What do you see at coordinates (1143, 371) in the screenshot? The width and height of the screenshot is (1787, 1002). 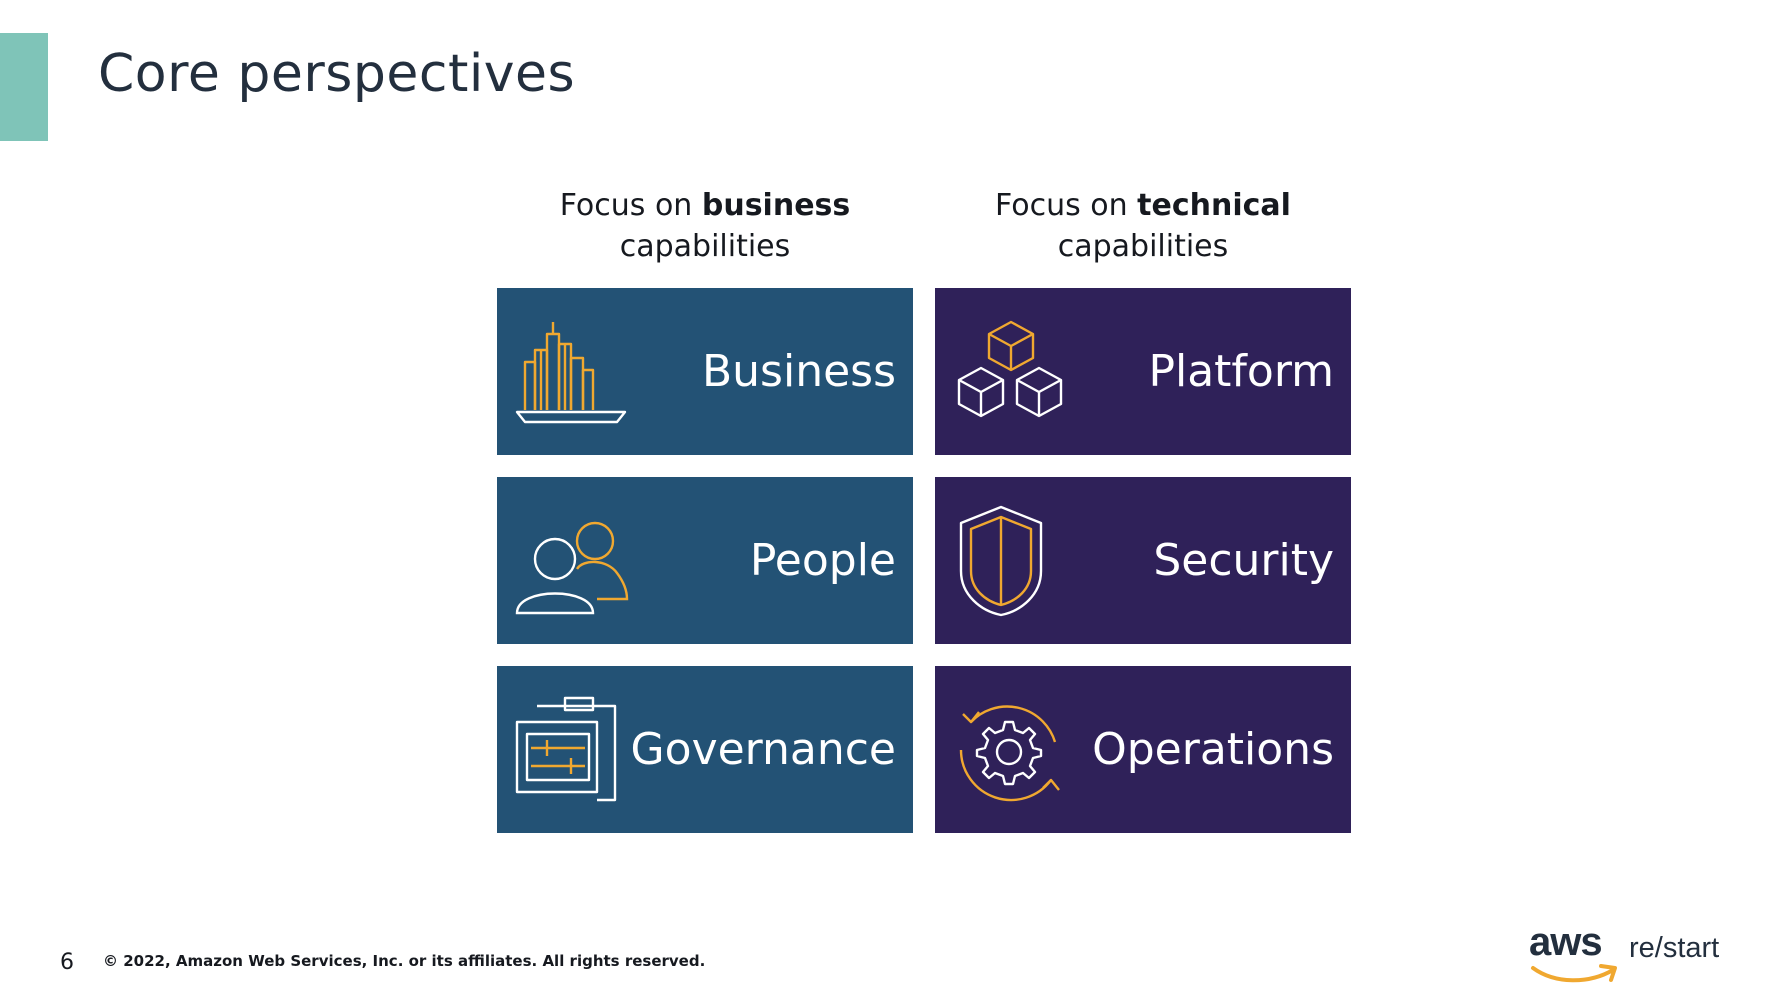 I see `tile-platform: Platform` at bounding box center [1143, 371].